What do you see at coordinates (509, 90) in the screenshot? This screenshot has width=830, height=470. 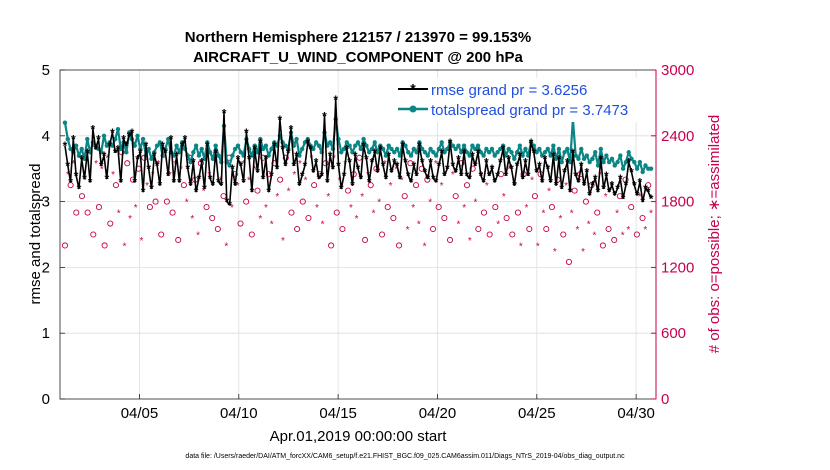 I see `legend-rmse-label: rmse grand pr = 3.6256` at bounding box center [509, 90].